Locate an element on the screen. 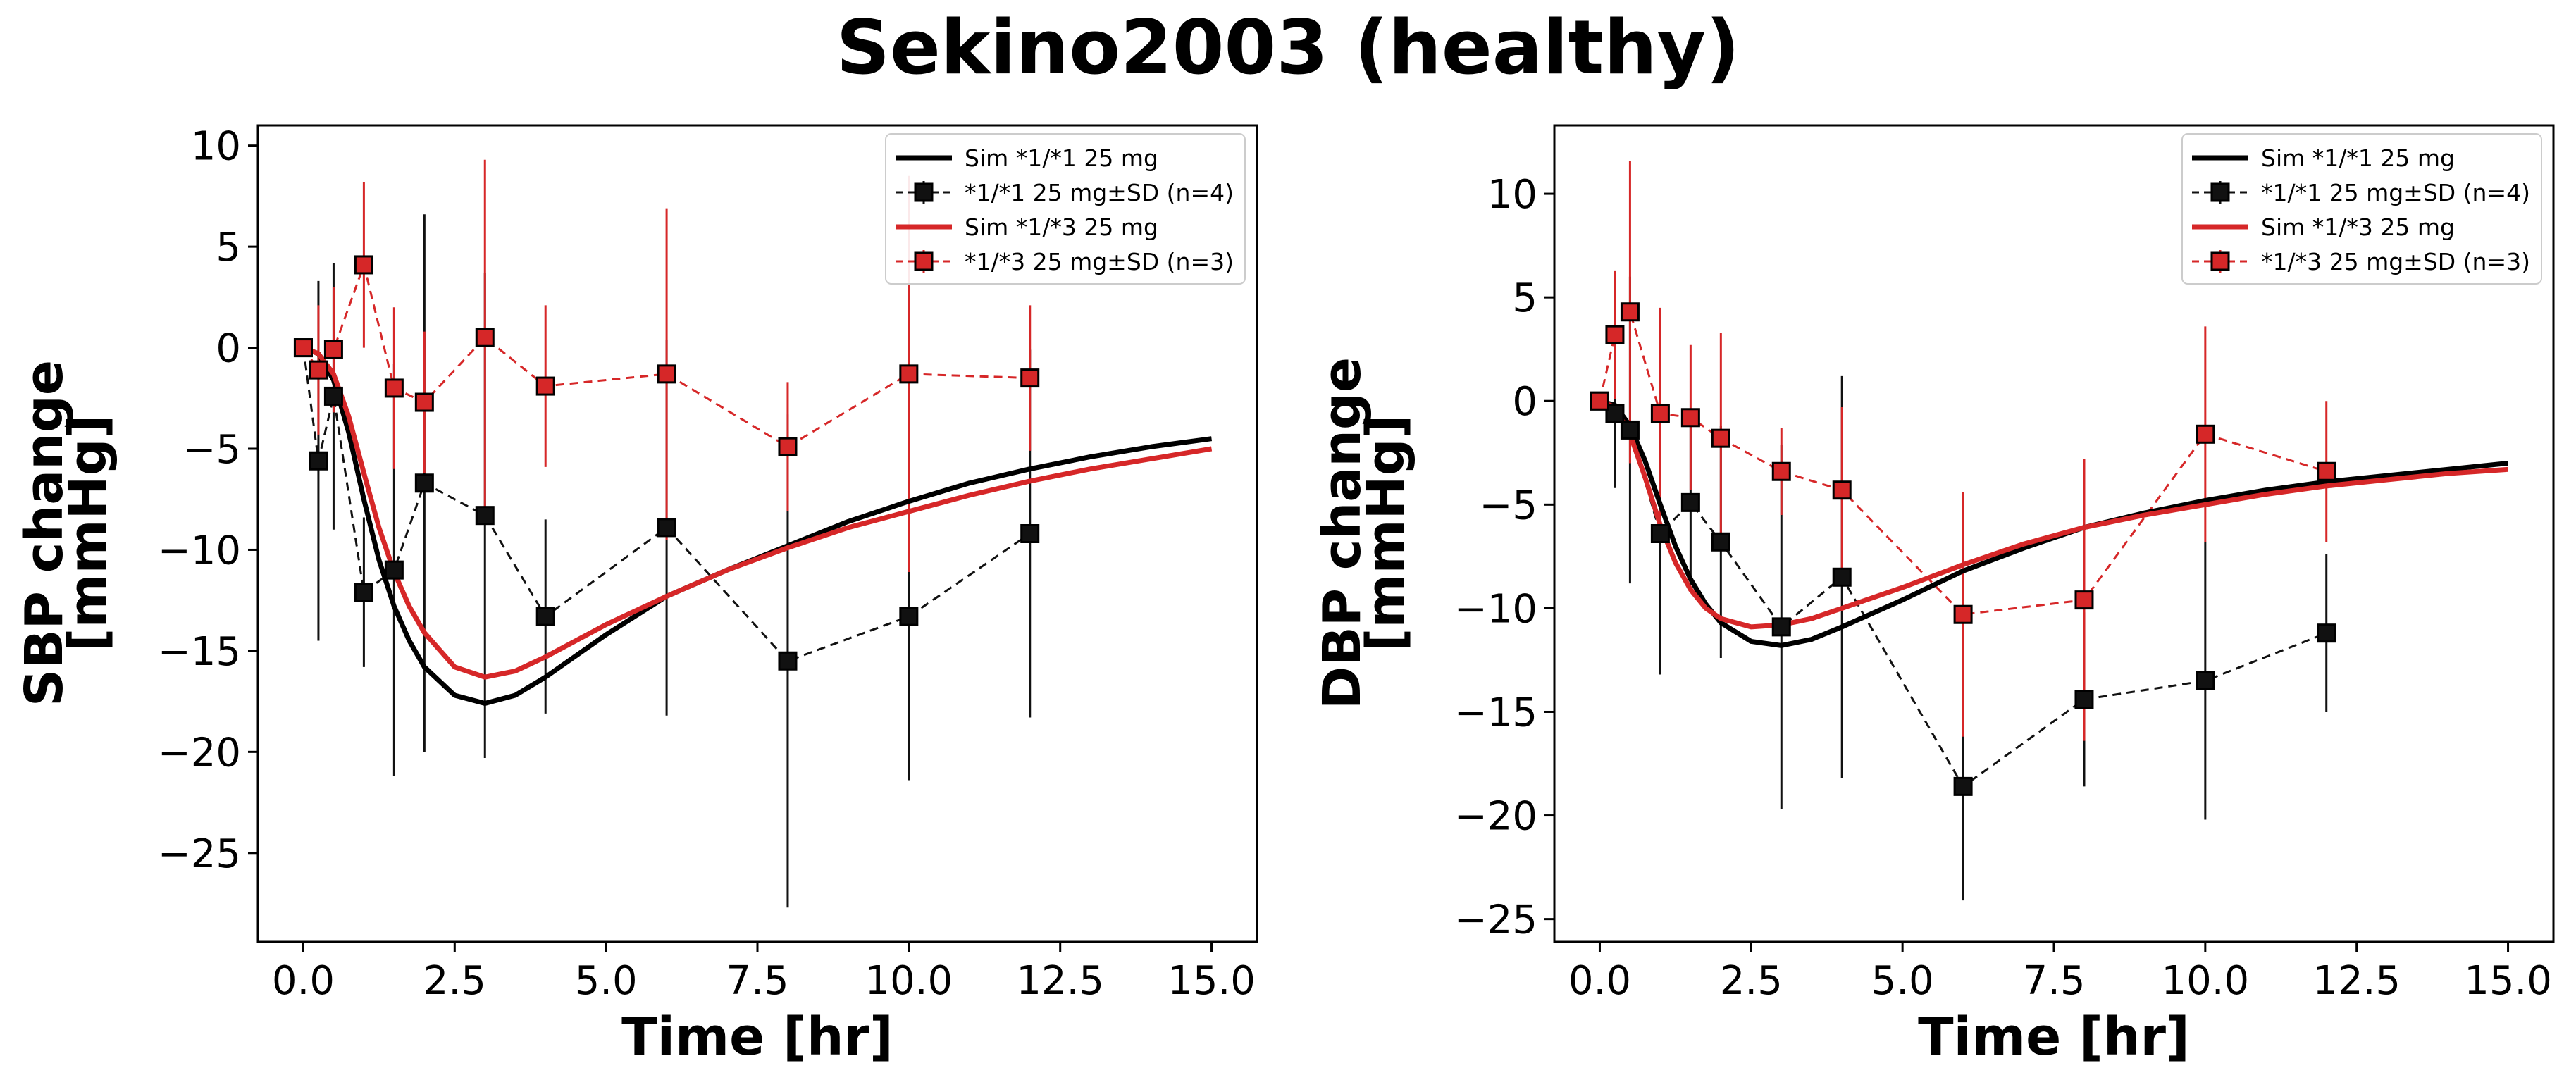 The image size is (2576, 1087). figure-title: Sekino2003 (healthy) is located at coordinates (1288, 48).